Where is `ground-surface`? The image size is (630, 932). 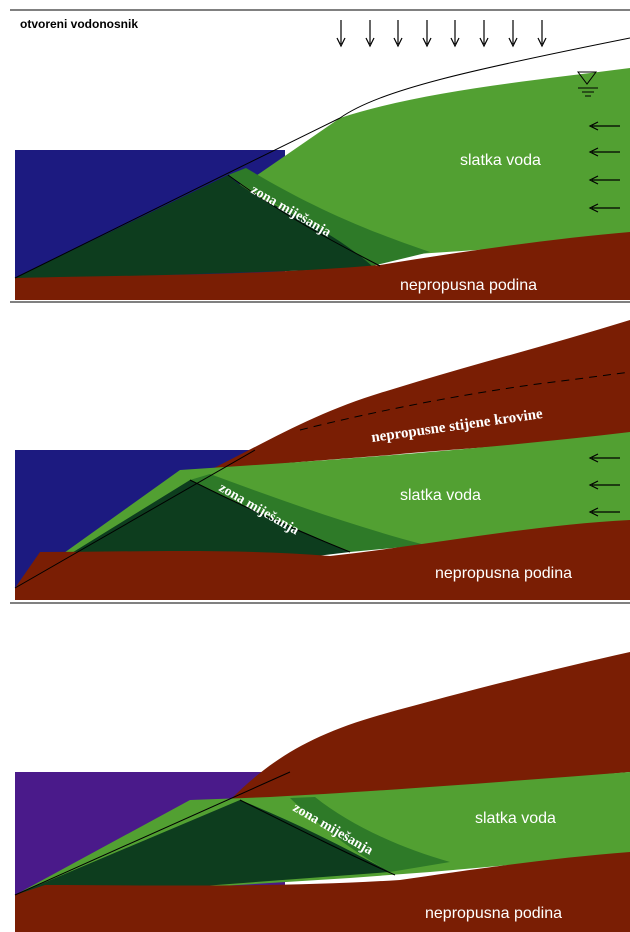 ground-surface is located at coordinates (484, 78).